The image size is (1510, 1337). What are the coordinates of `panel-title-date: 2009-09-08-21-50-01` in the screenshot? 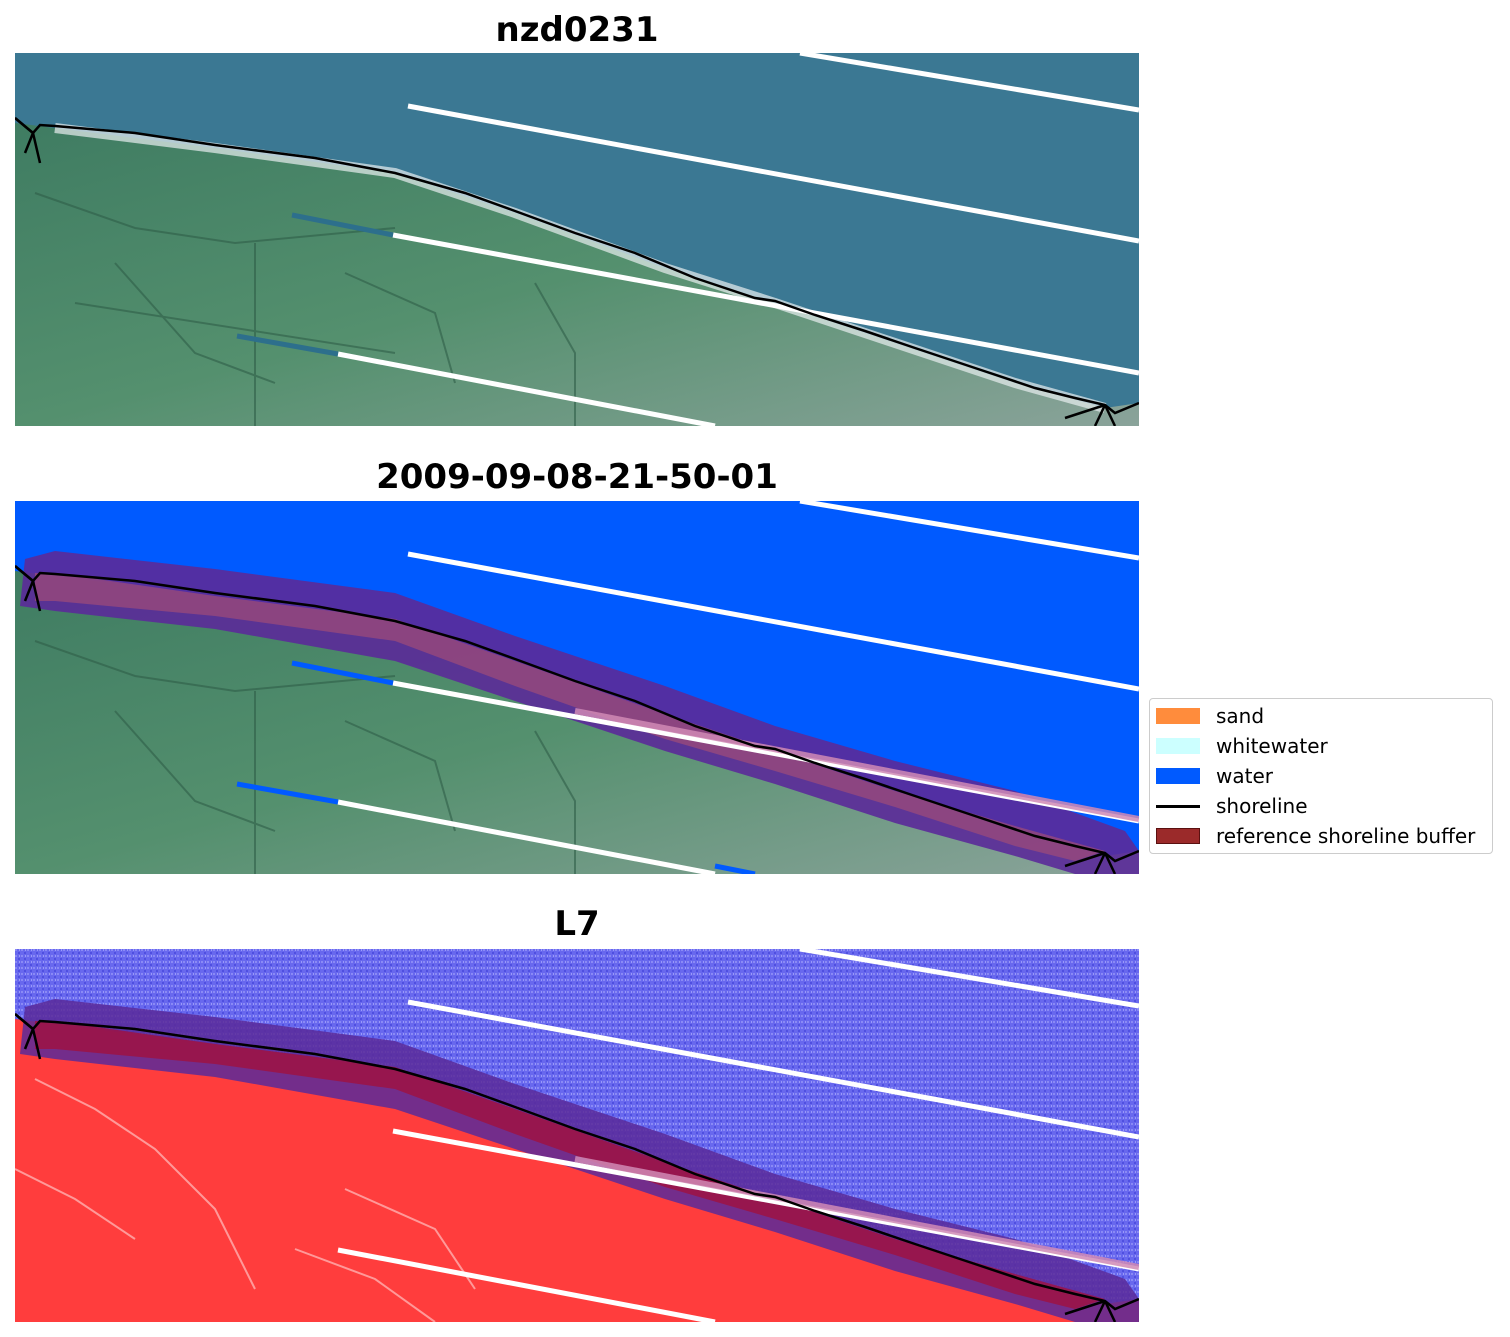 It's located at (577, 477).